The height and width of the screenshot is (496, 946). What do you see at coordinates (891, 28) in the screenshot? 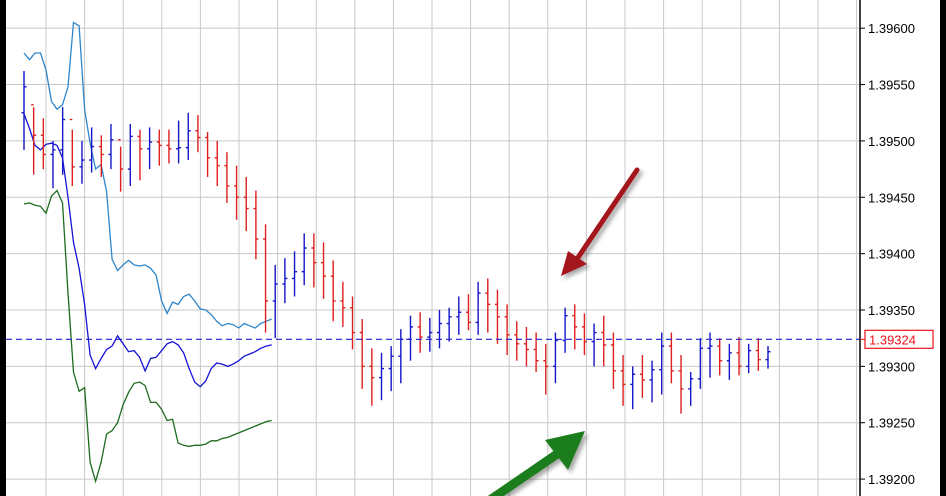
I see `tick-label: 1.39600` at bounding box center [891, 28].